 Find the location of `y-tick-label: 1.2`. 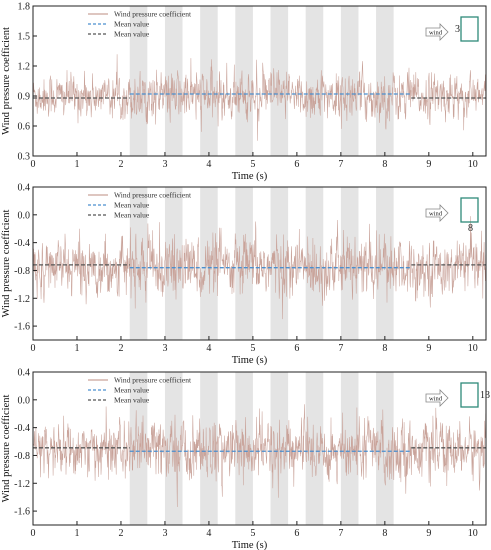

y-tick-label: 1.2 is located at coordinates (24, 67).